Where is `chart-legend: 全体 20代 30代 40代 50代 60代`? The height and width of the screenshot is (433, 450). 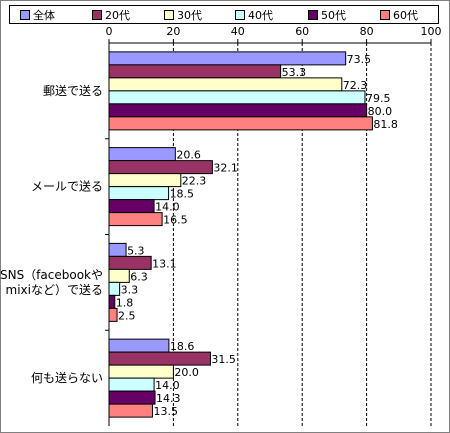 chart-legend: 全体 20代 30代 40代 50代 60代 is located at coordinates (224, 14).